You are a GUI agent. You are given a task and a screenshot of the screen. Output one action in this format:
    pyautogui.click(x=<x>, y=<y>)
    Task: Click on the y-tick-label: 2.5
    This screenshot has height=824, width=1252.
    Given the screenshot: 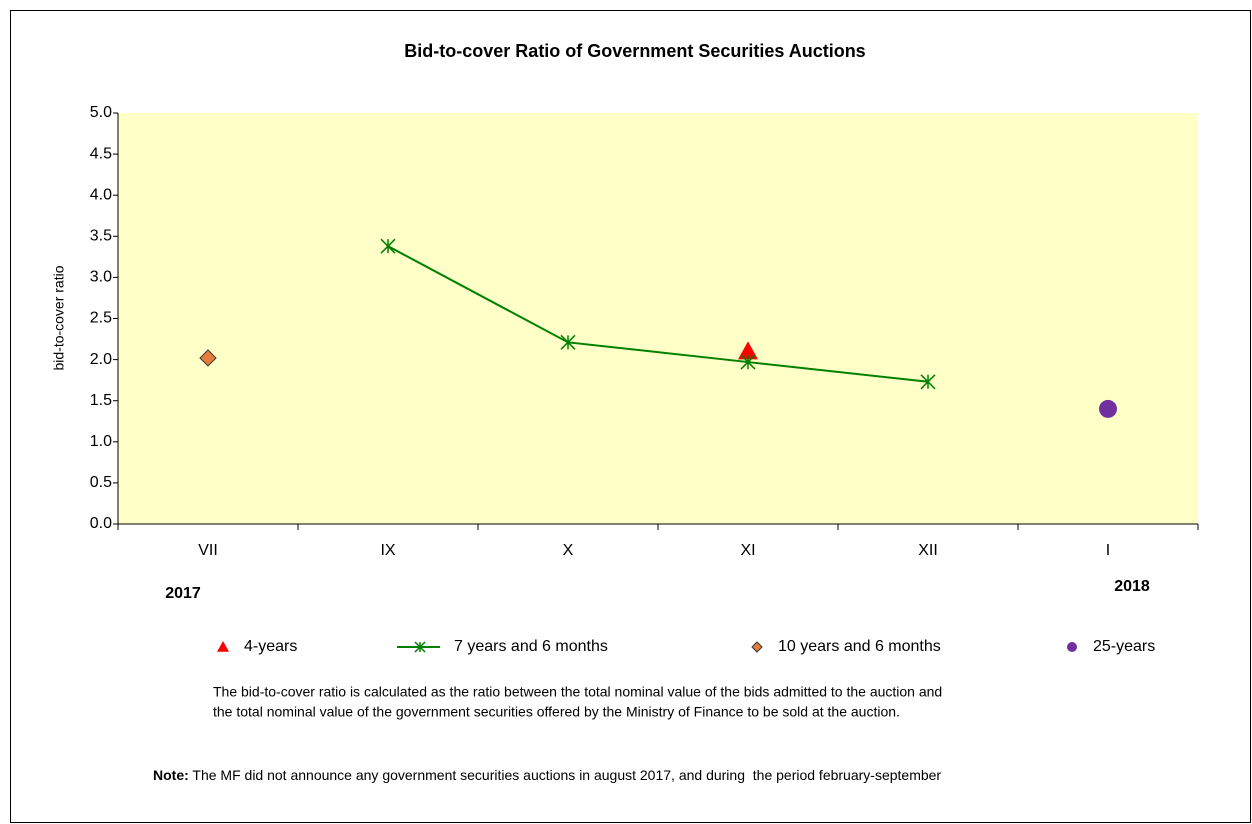 What is the action you would take?
    pyautogui.click(x=101, y=318)
    